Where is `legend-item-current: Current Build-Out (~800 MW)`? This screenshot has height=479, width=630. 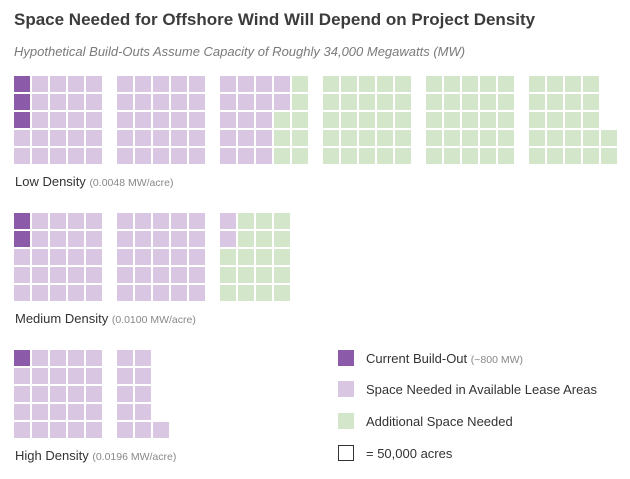
legend-item-current: Current Build-Out (~800 MW) is located at coordinates (430, 358).